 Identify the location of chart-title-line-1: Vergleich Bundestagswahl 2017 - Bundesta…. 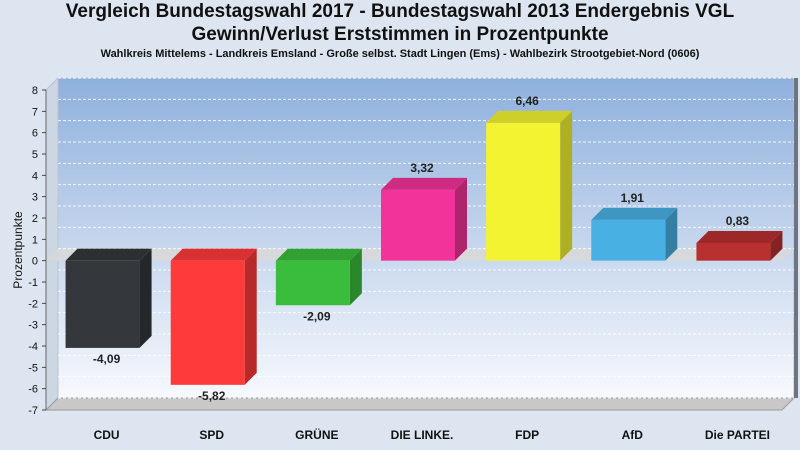
(400, 11).